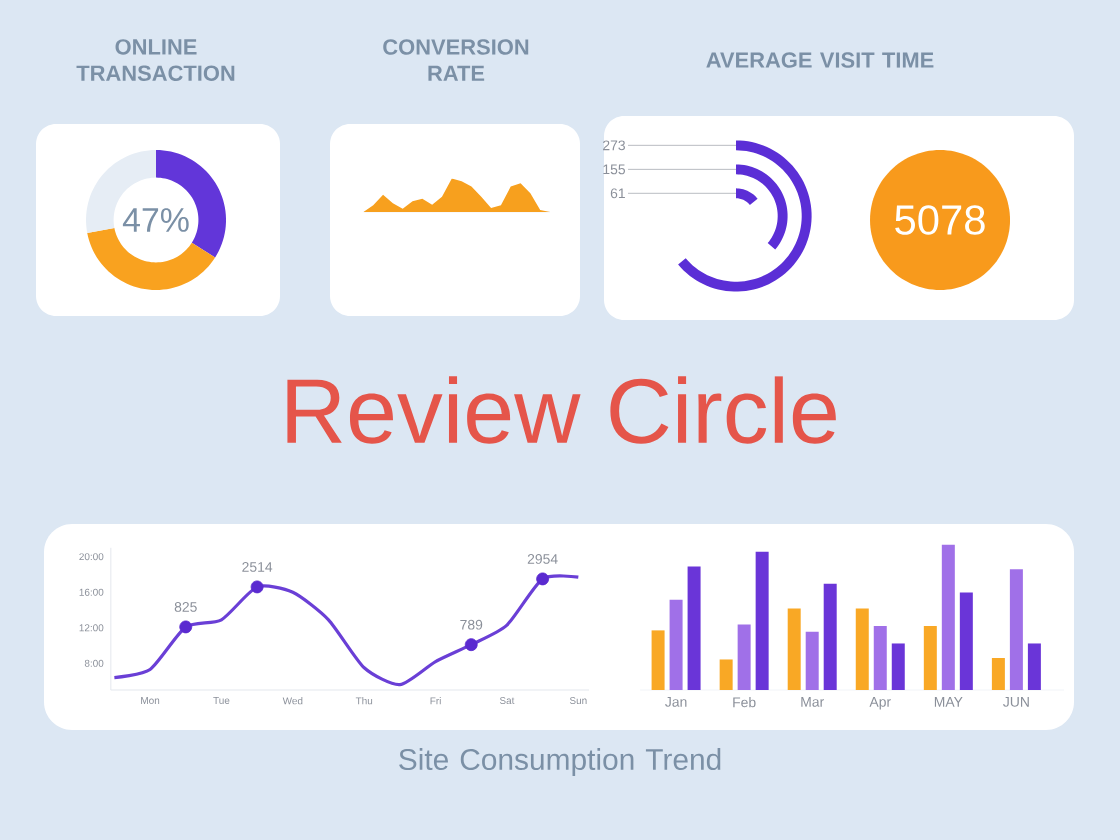  I want to click on line-series, so click(346, 630).